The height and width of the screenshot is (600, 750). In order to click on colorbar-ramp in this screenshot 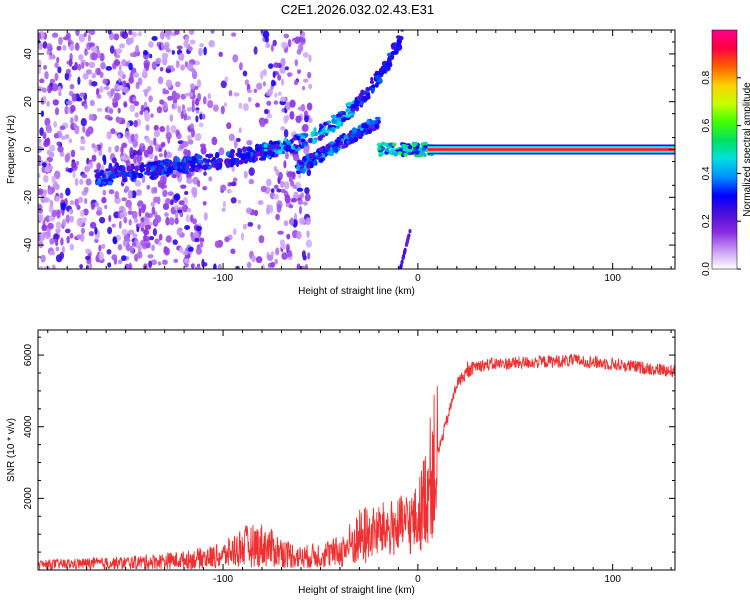, I will do `click(724, 149)`.